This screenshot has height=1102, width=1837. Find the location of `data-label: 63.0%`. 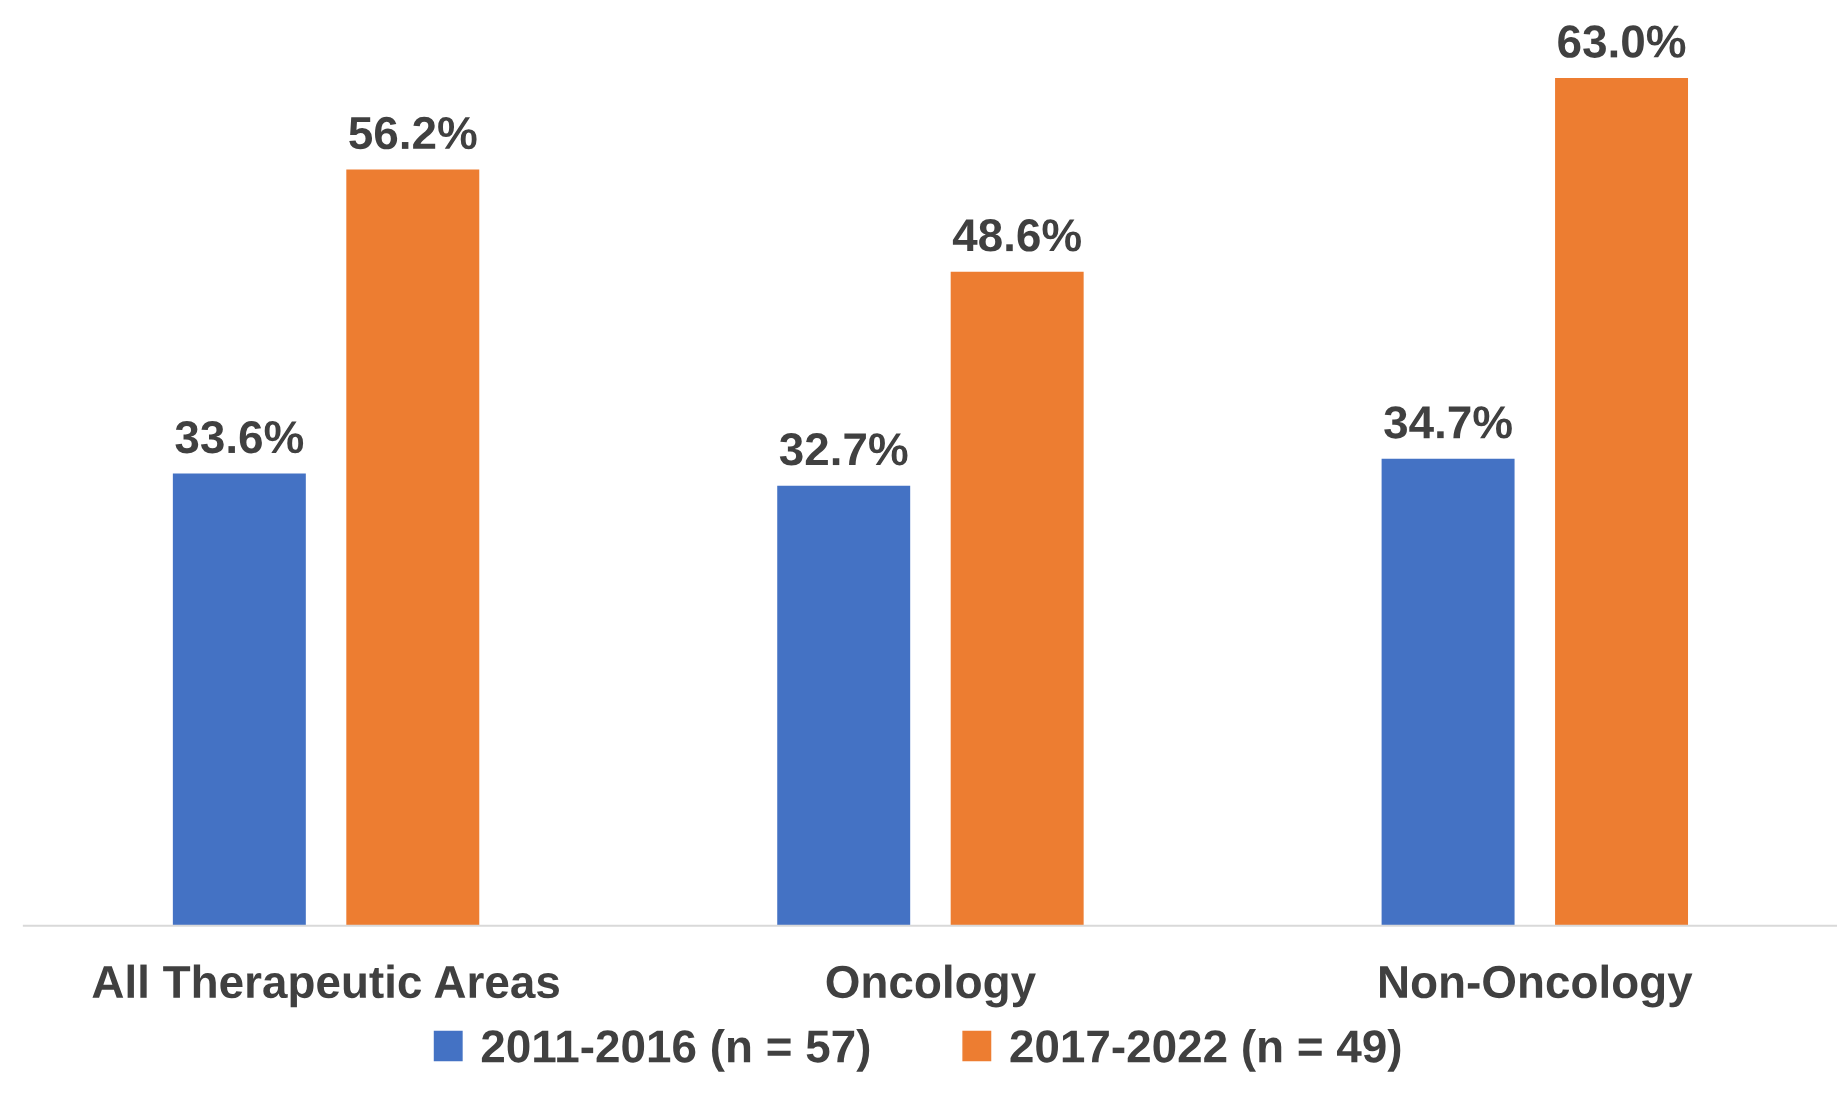

data-label: 63.0% is located at coordinates (1622, 41).